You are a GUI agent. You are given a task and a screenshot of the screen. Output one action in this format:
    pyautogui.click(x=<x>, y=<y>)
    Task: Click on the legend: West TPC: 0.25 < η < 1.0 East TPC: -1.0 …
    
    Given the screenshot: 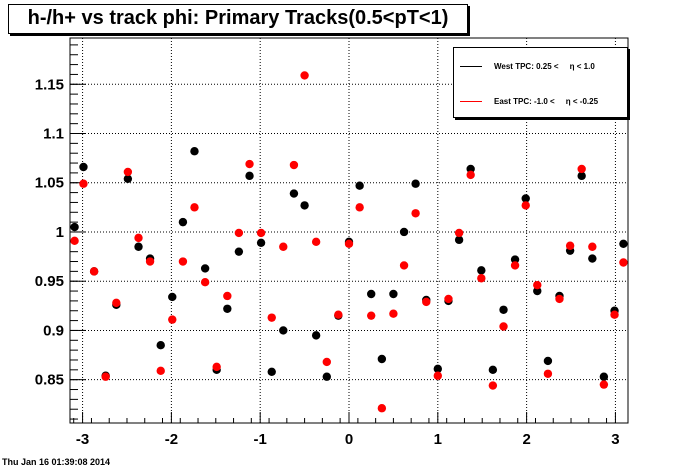 What is the action you would take?
    pyautogui.click(x=540, y=82)
    